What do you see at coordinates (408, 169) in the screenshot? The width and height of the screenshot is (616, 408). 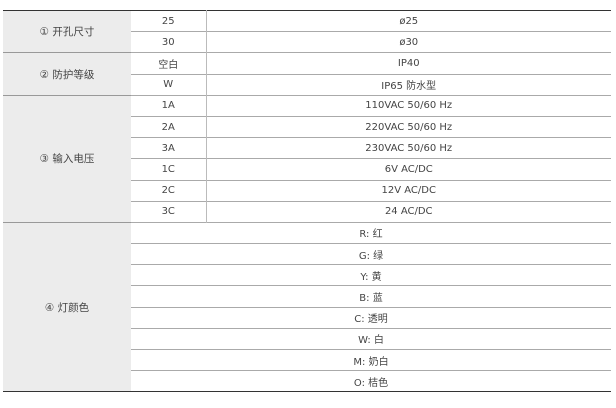 I see `option-value: 6V AC/DC` at bounding box center [408, 169].